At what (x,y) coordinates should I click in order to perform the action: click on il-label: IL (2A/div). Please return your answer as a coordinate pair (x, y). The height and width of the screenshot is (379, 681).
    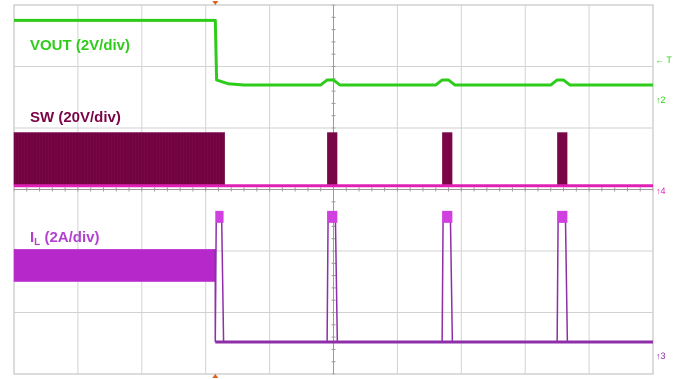
    Looking at the image, I should click on (64, 238).